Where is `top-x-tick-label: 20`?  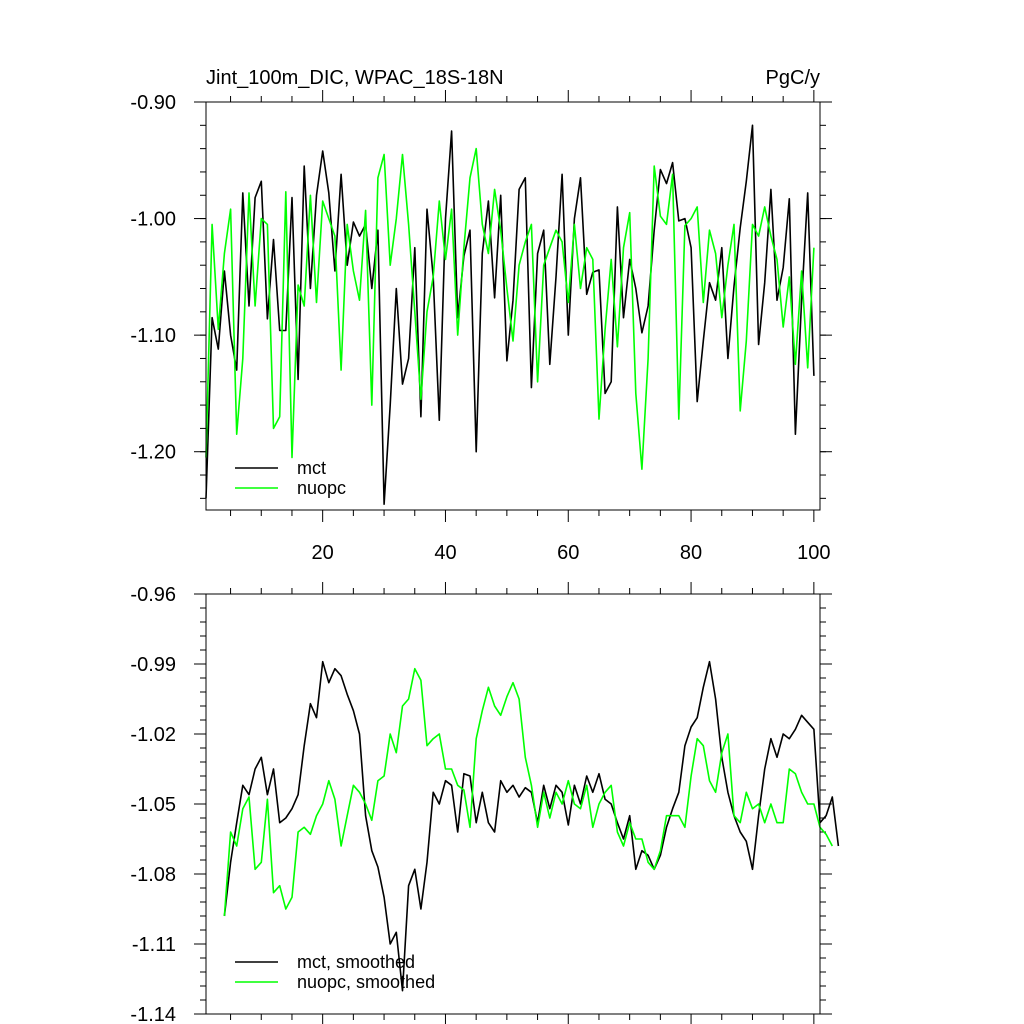 top-x-tick-label: 20 is located at coordinates (323, 553).